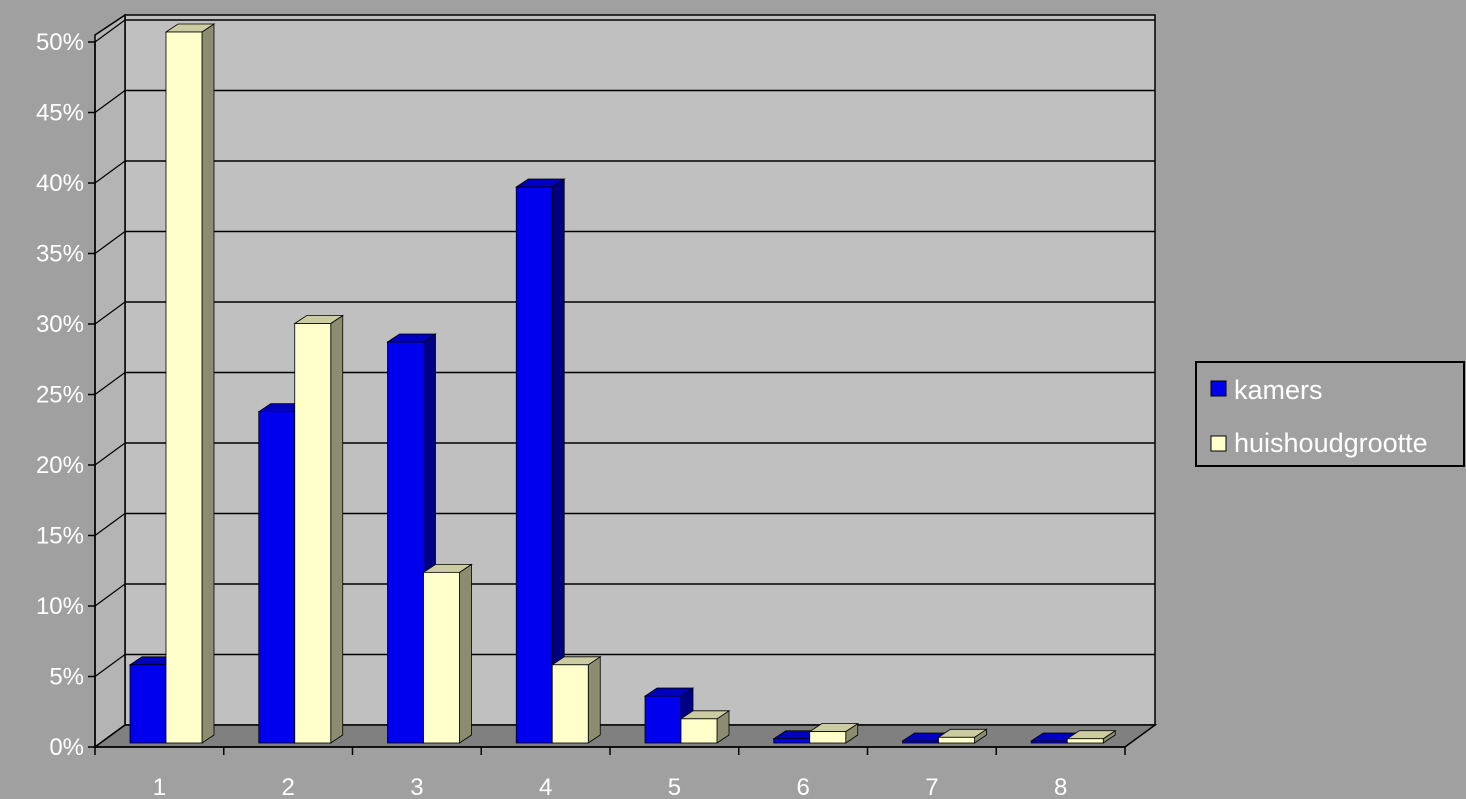 This screenshot has height=799, width=1466. Describe the element at coordinates (60, 395) in the screenshot. I see `y-tick-label: 25%` at that location.